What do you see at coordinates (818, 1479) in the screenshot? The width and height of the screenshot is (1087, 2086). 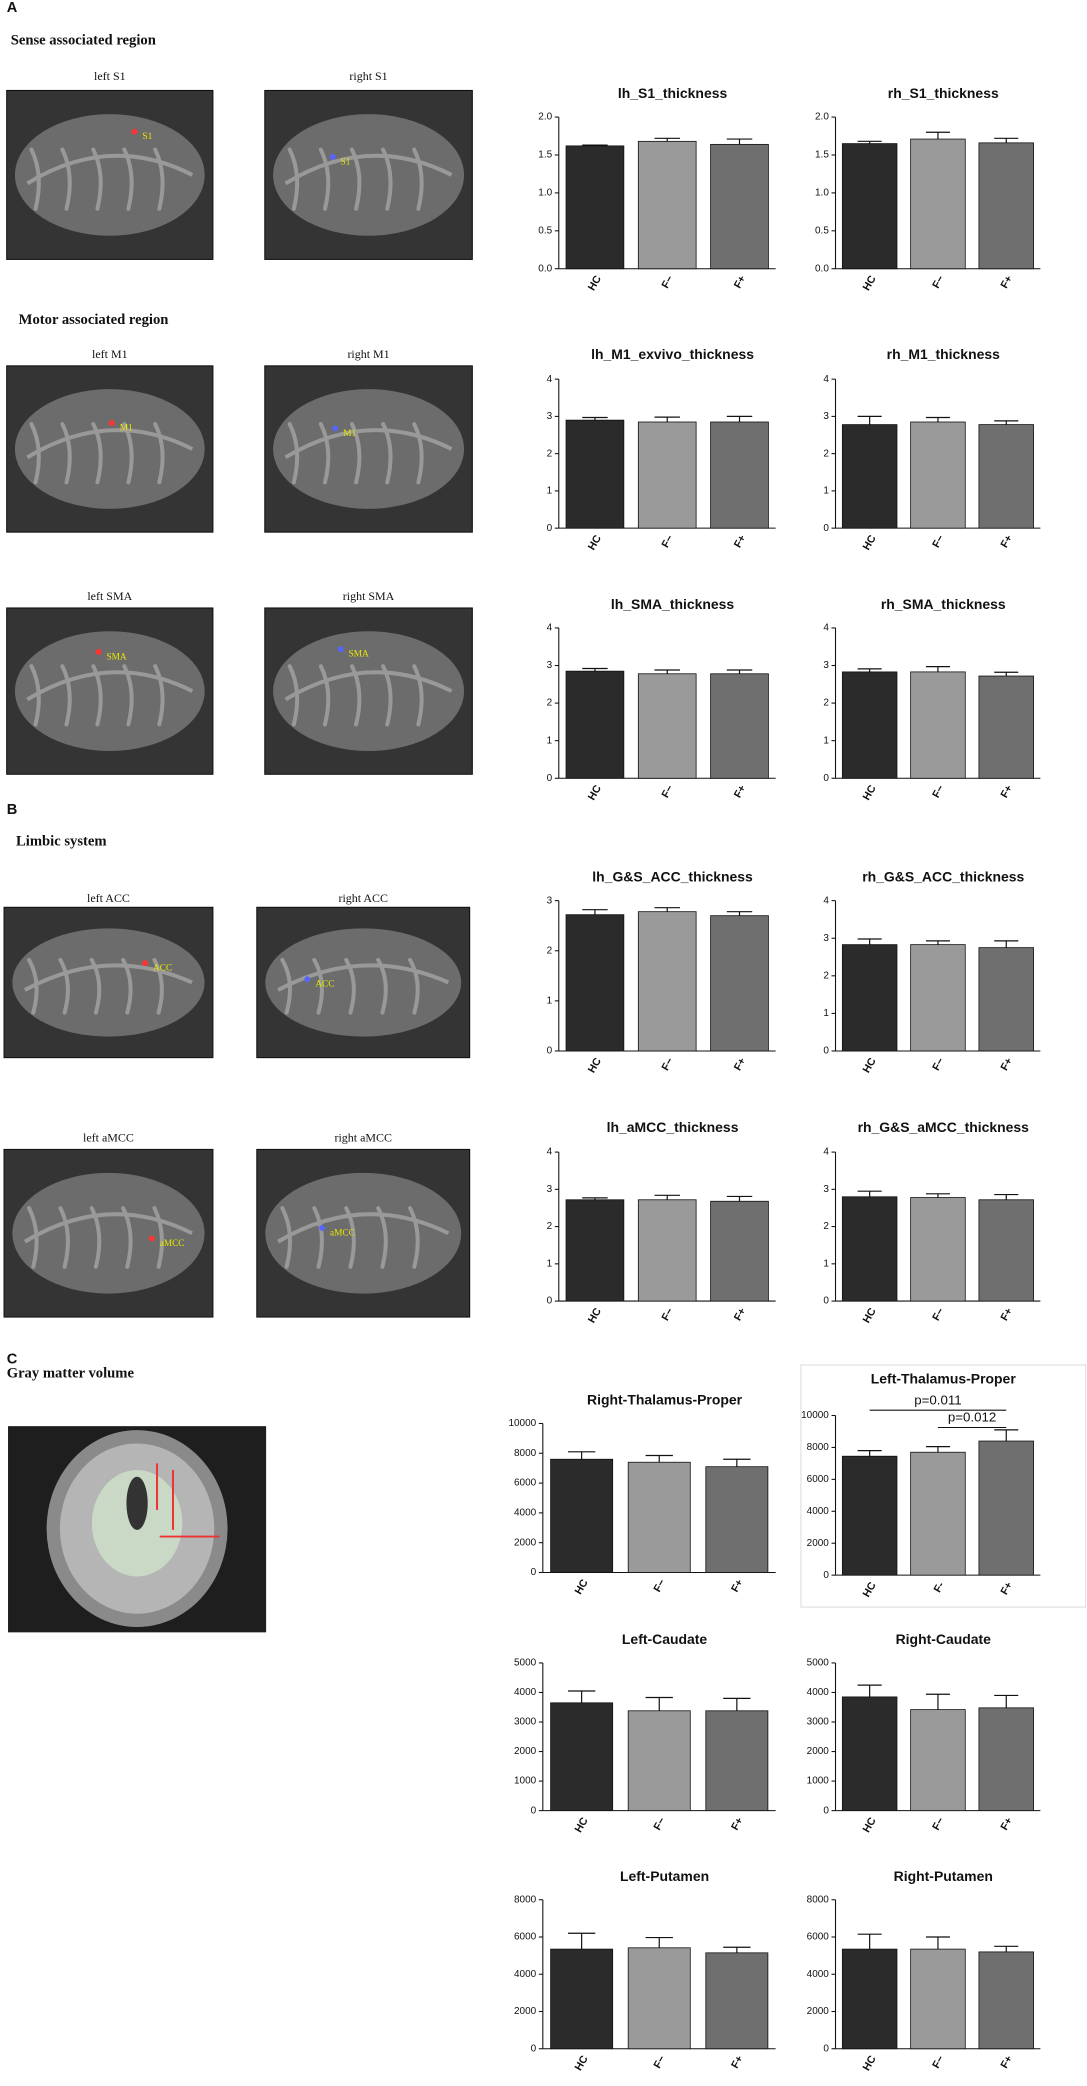 I see `y-tick-label: 6000` at bounding box center [818, 1479].